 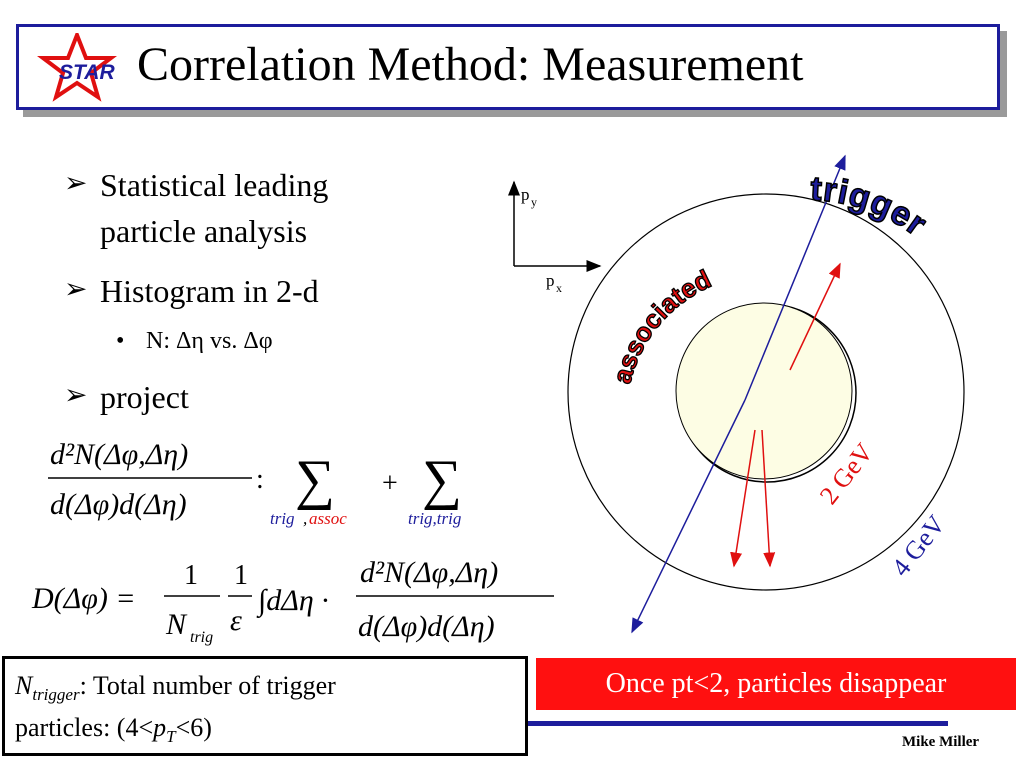 What do you see at coordinates (525, 194) in the screenshot?
I see `py-label: p` at bounding box center [525, 194].